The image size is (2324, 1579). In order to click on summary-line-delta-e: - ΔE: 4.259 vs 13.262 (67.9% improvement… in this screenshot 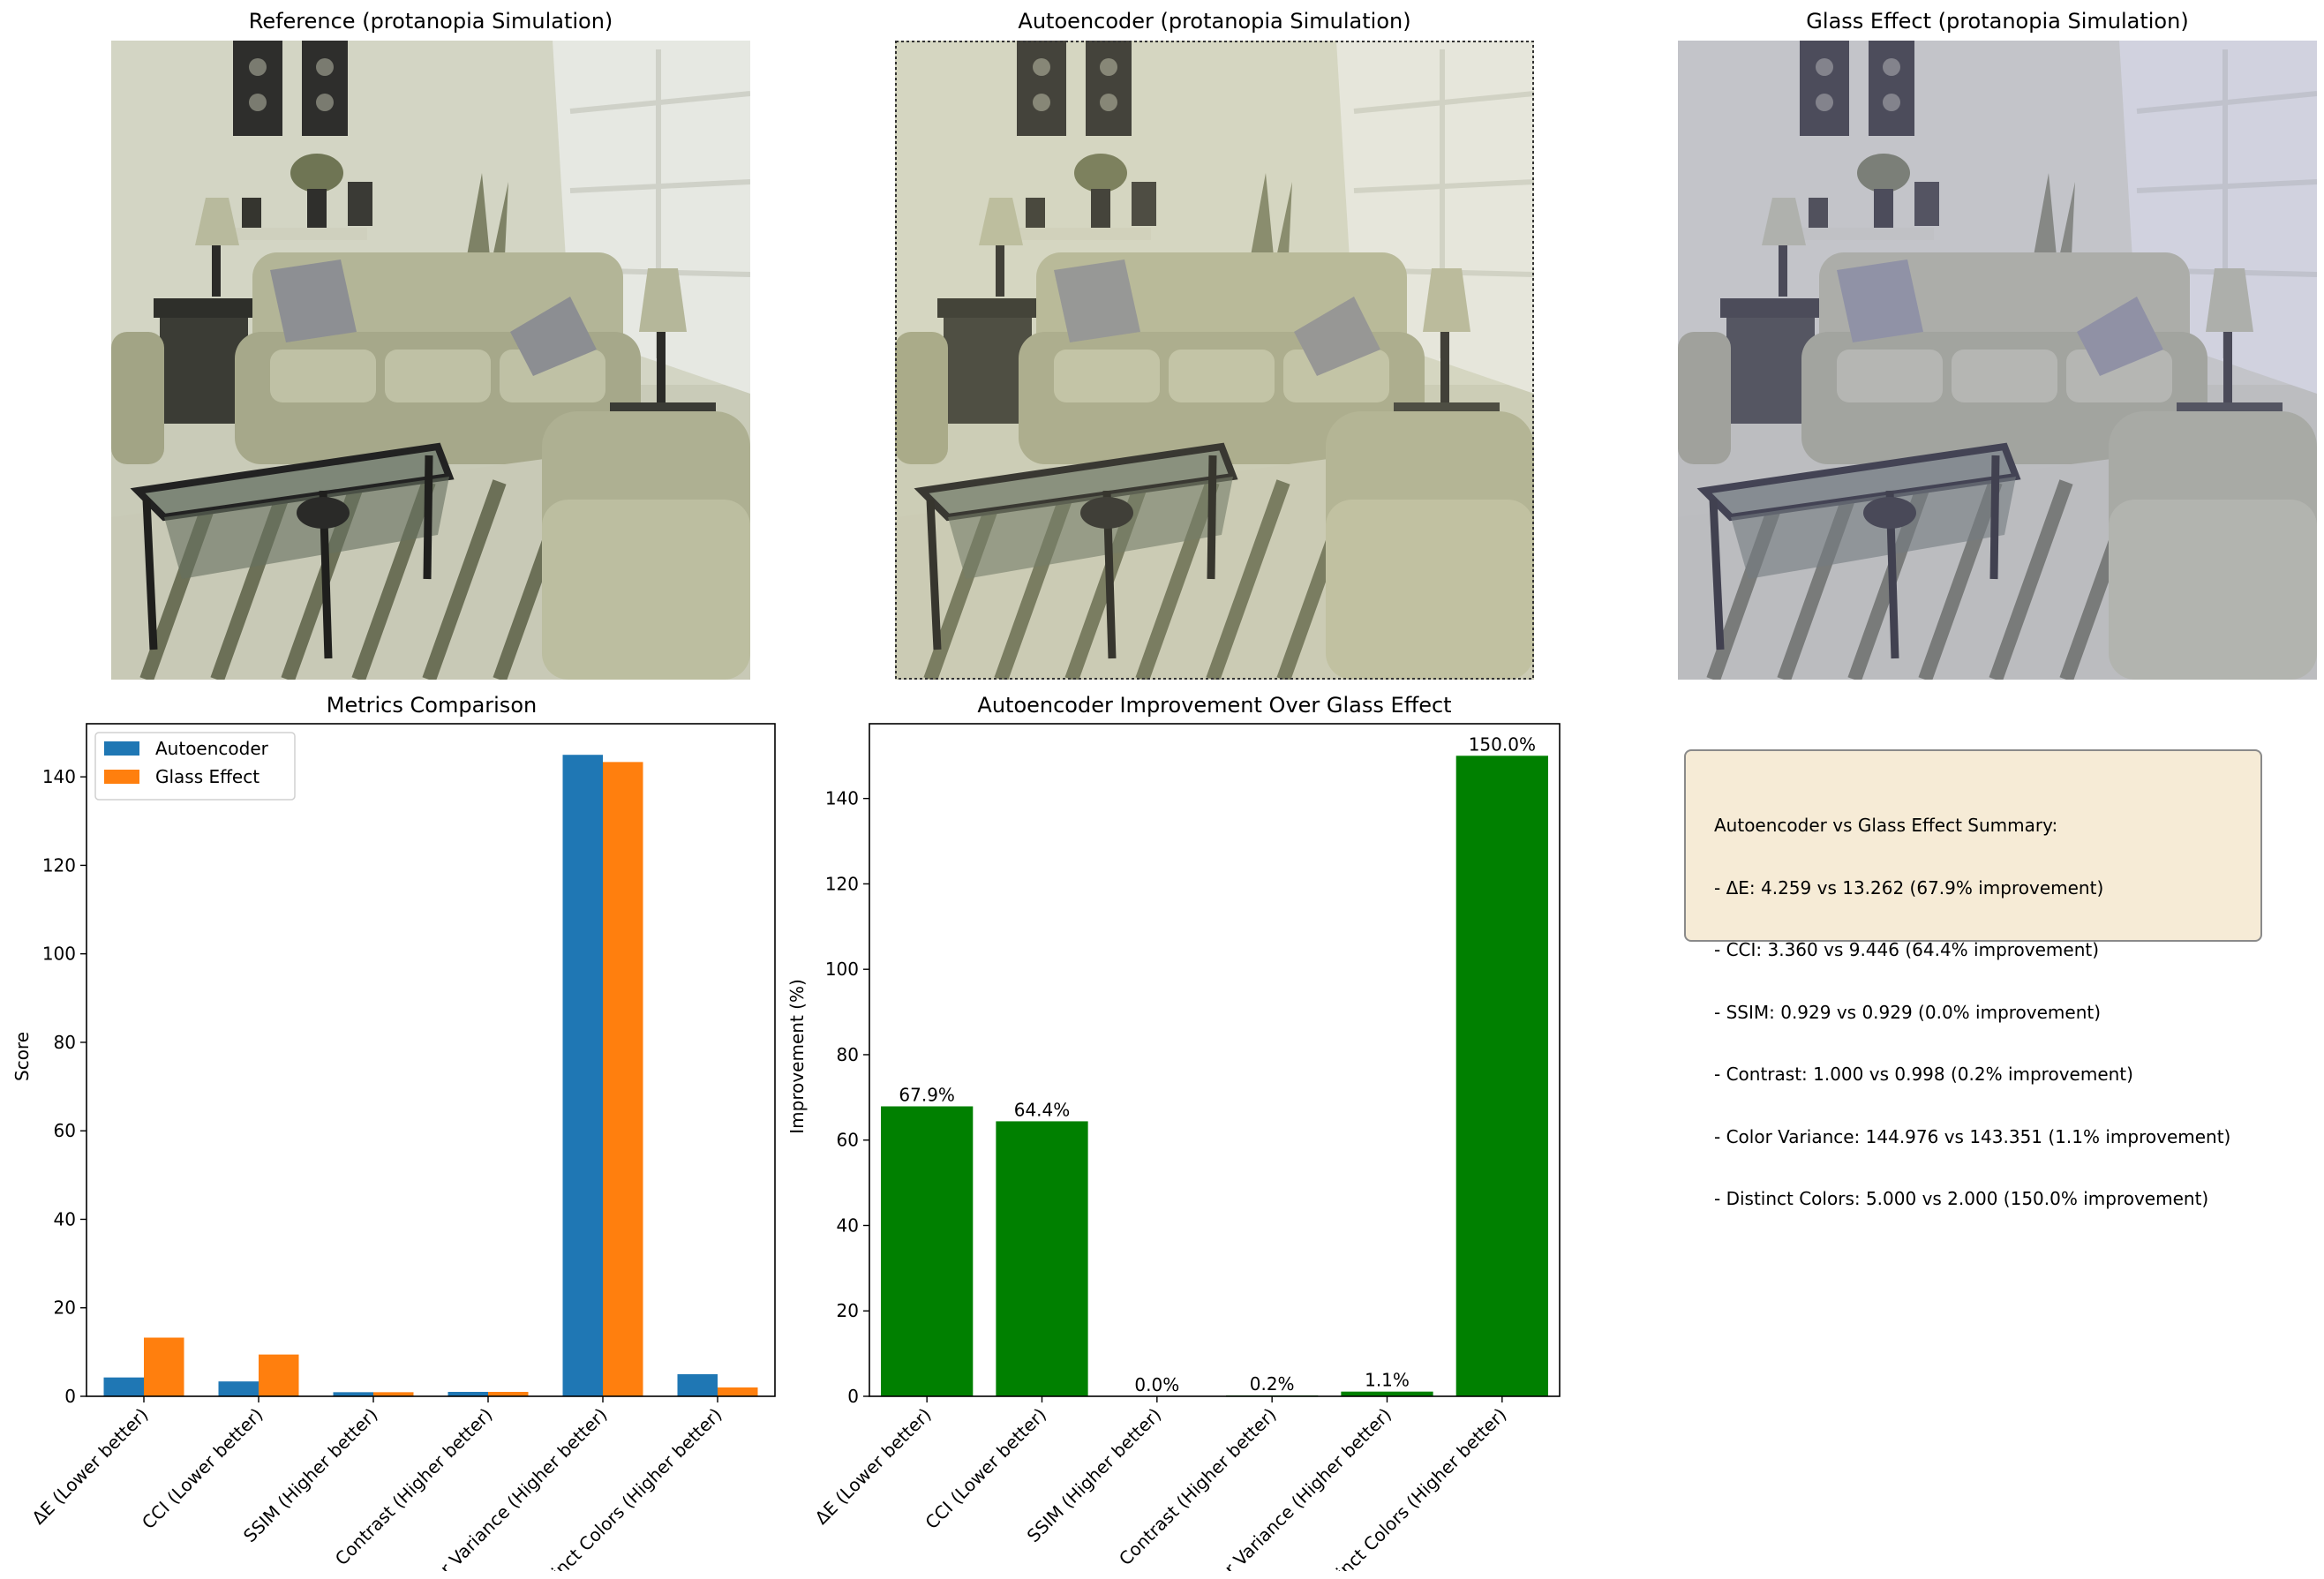, I will do `click(1909, 887)`.